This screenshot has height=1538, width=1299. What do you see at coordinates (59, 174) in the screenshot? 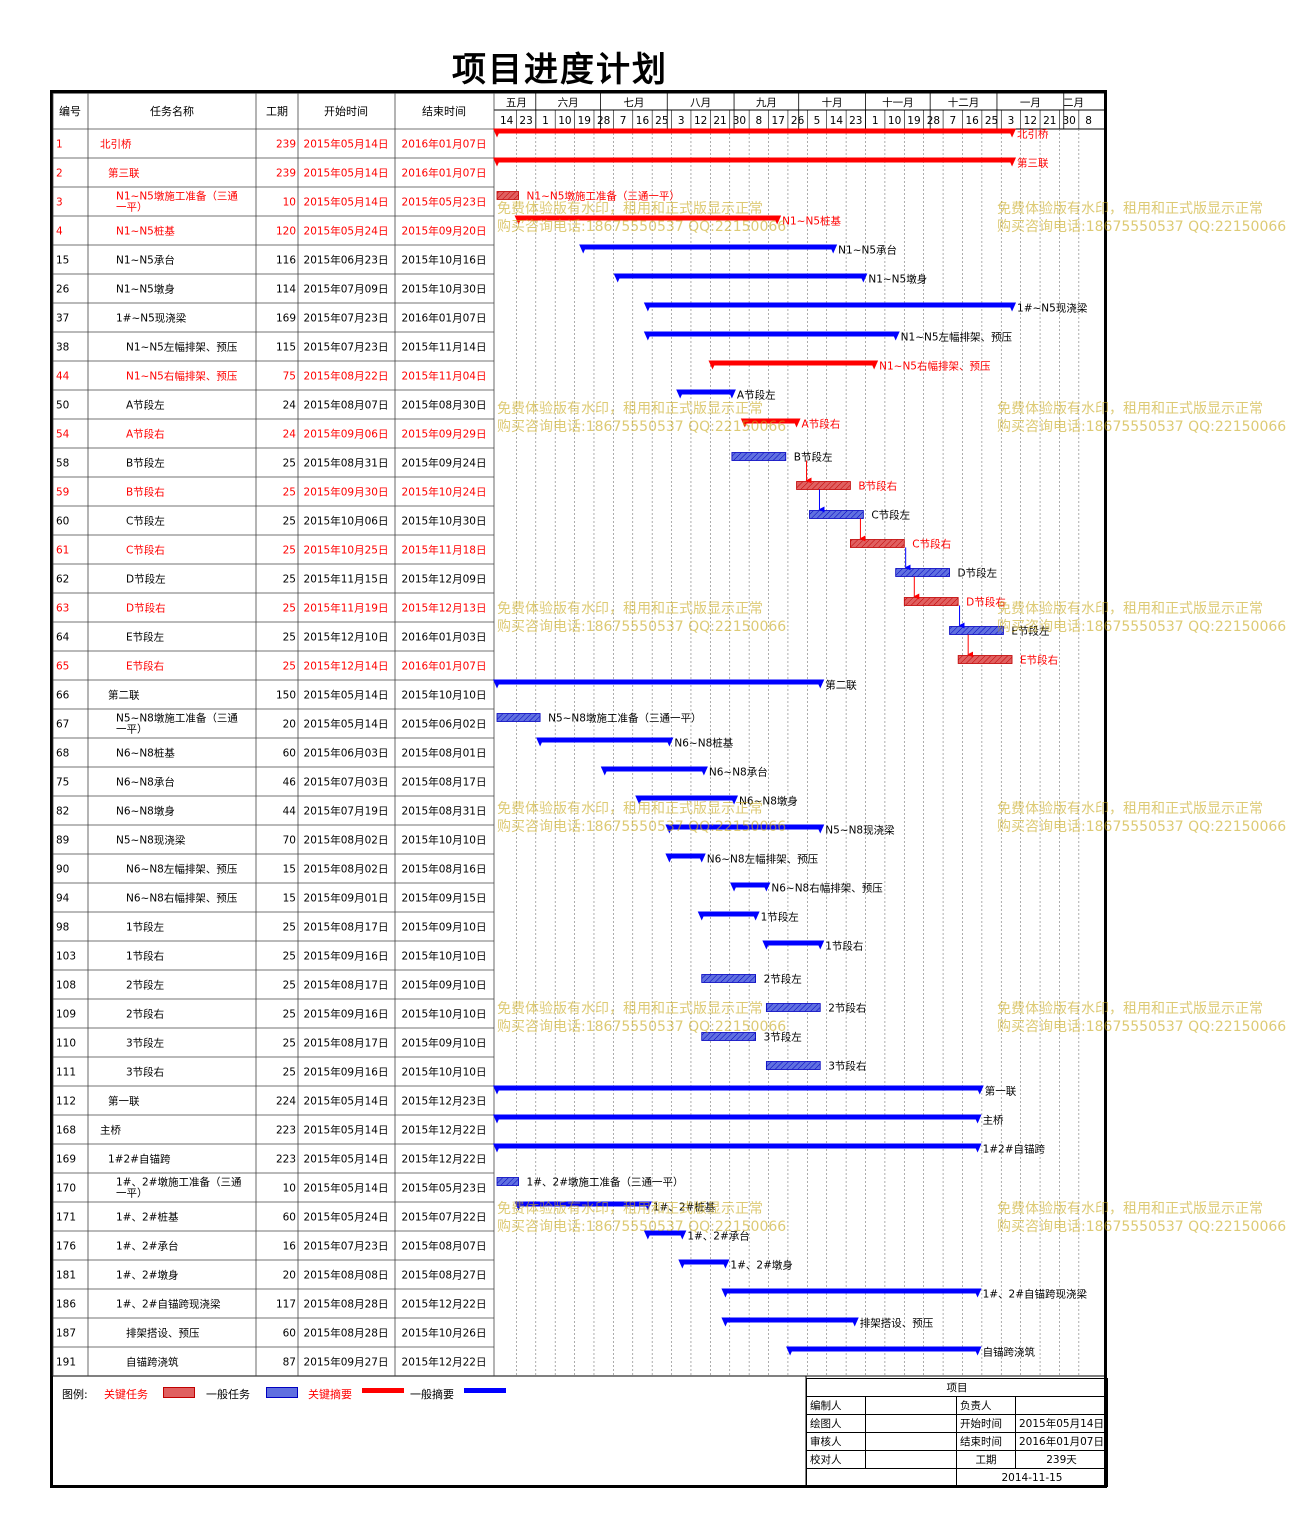
I see `task-id: 2` at bounding box center [59, 174].